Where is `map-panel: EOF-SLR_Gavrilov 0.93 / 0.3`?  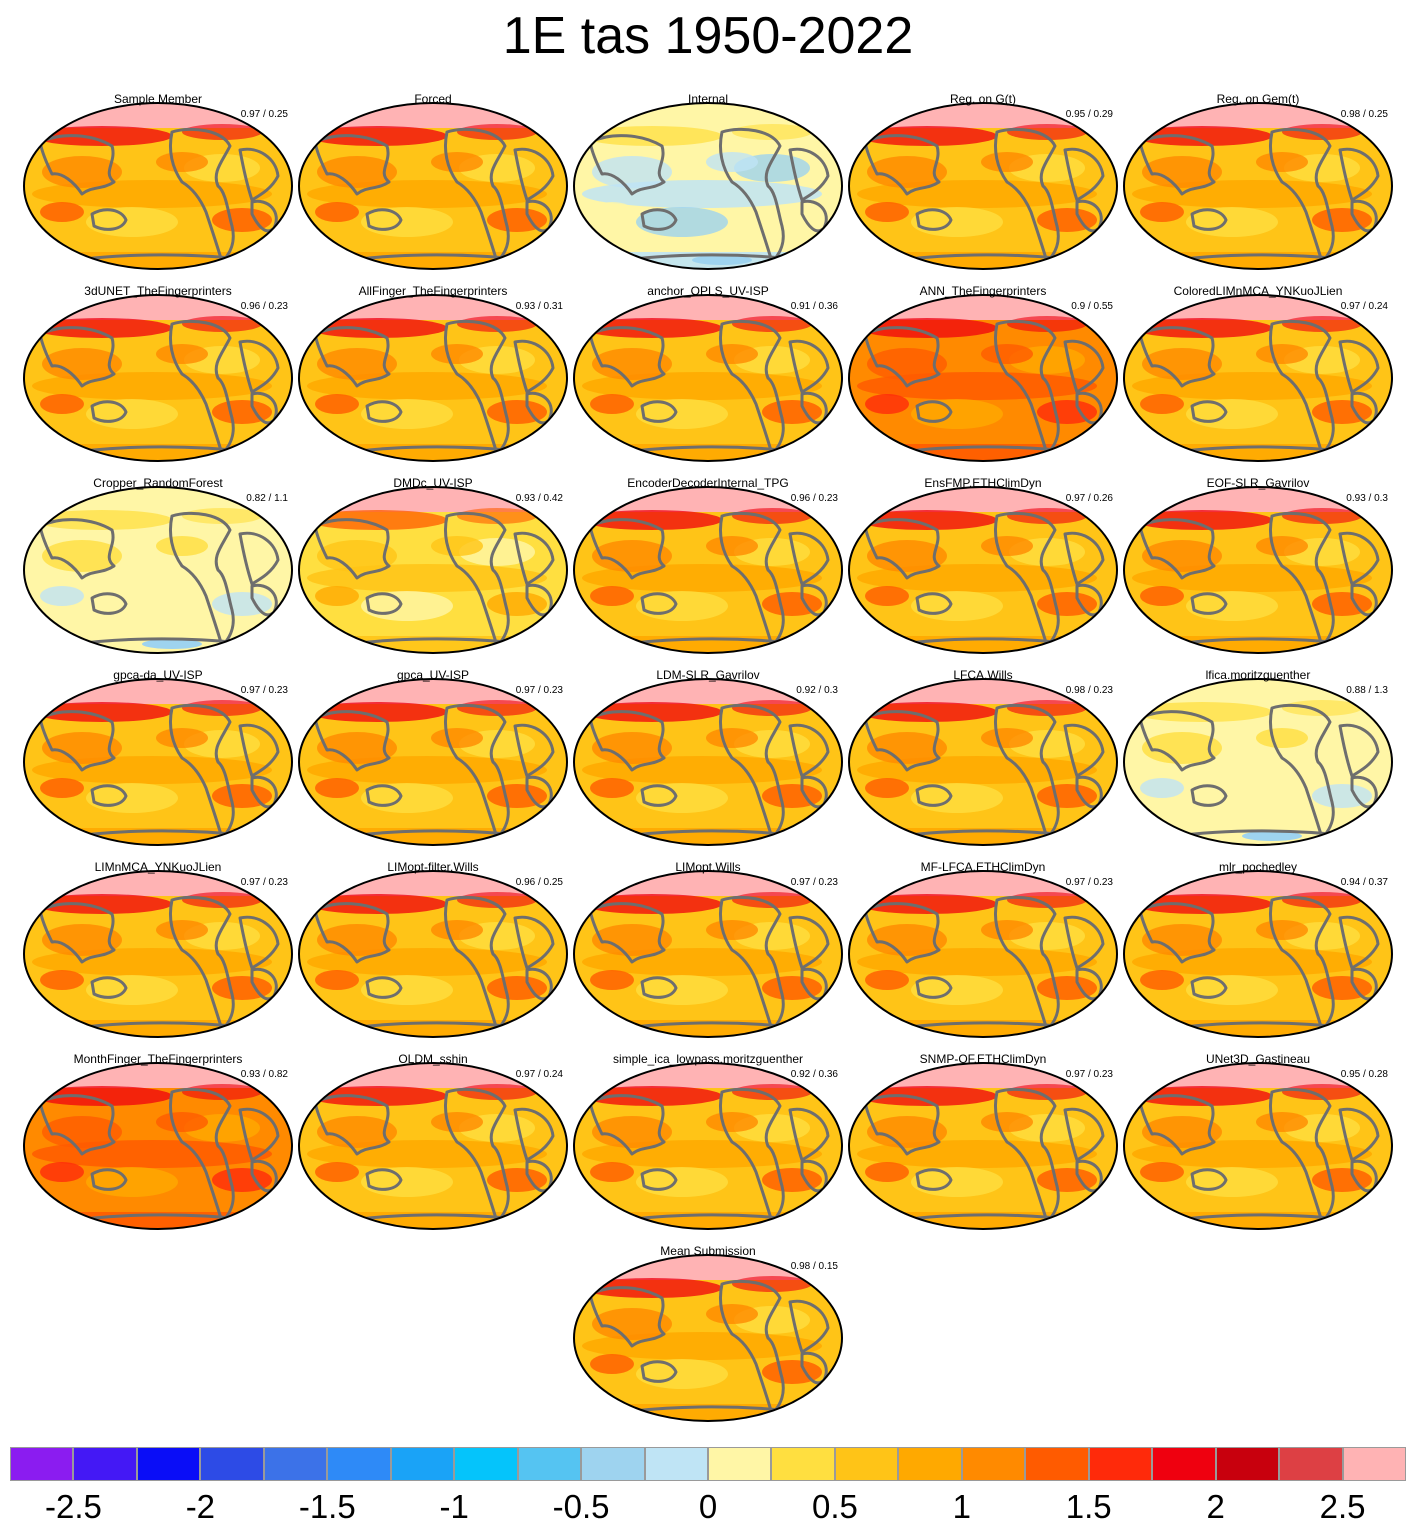 map-panel: EOF-SLR_Gavrilov 0.93 / 0.3 is located at coordinates (1258, 566).